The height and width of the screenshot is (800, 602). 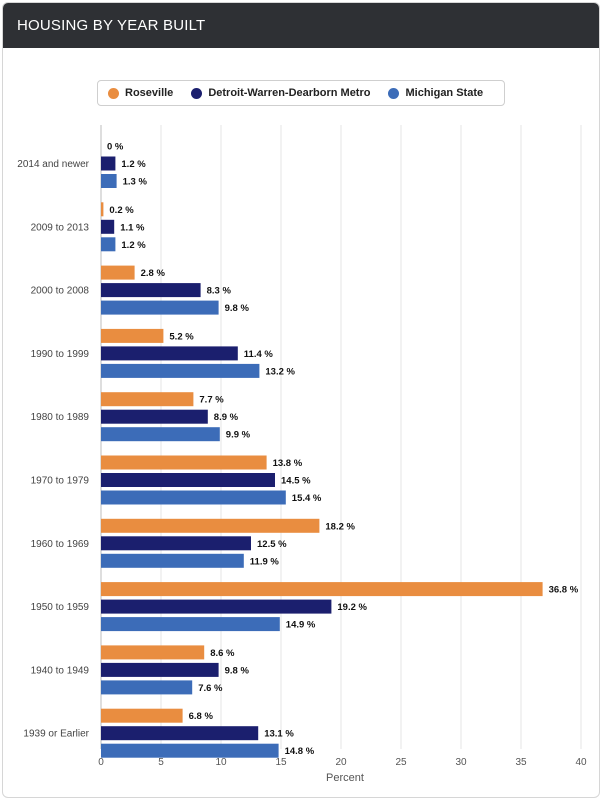 I want to click on data-label: 2.8 %, so click(x=153, y=273).